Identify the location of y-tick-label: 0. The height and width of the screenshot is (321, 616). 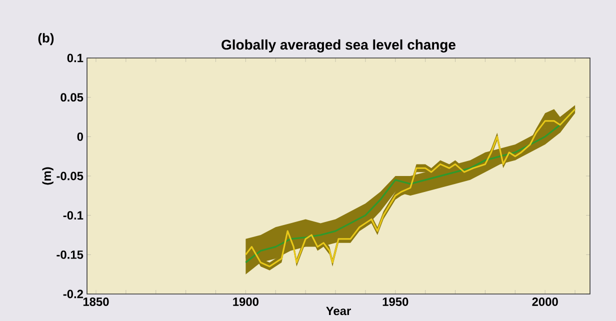
(80, 136).